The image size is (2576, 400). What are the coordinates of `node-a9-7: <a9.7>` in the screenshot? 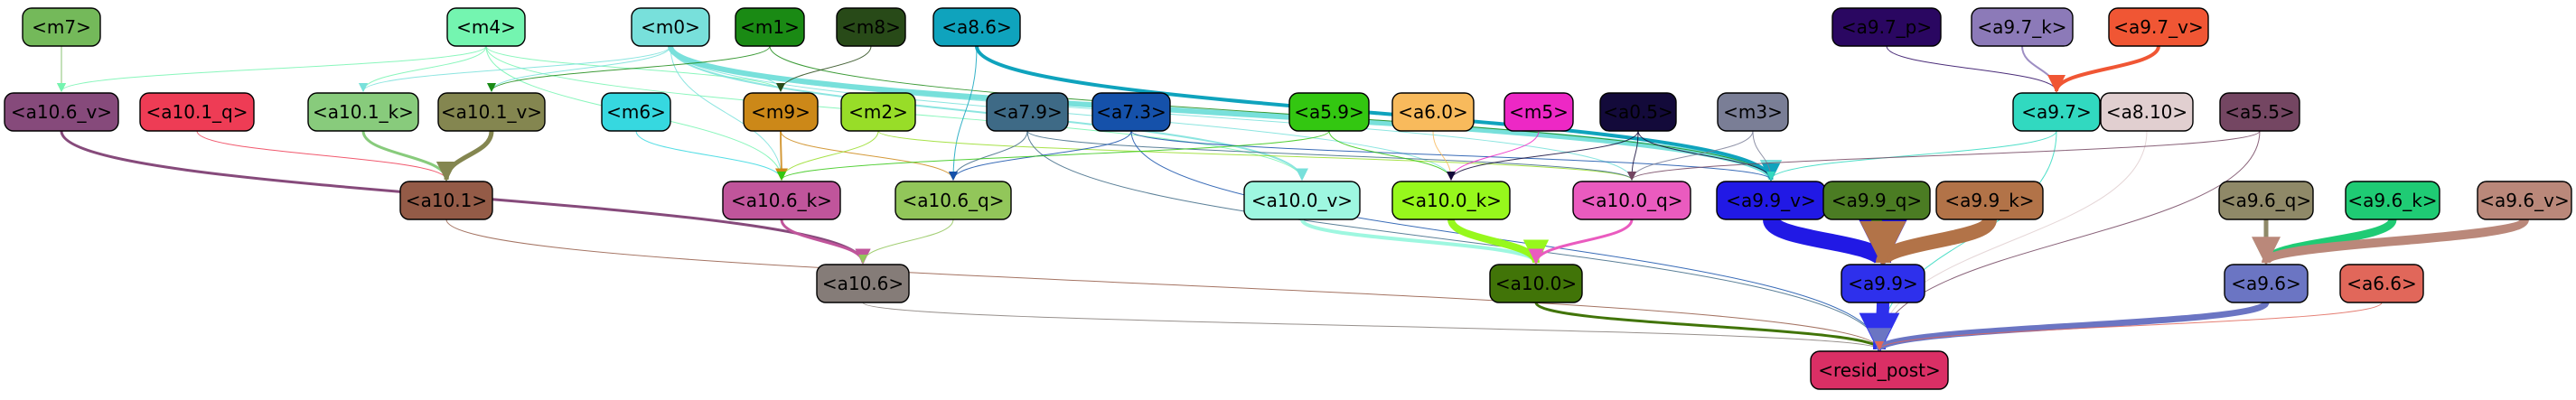 It's located at (2056, 112).